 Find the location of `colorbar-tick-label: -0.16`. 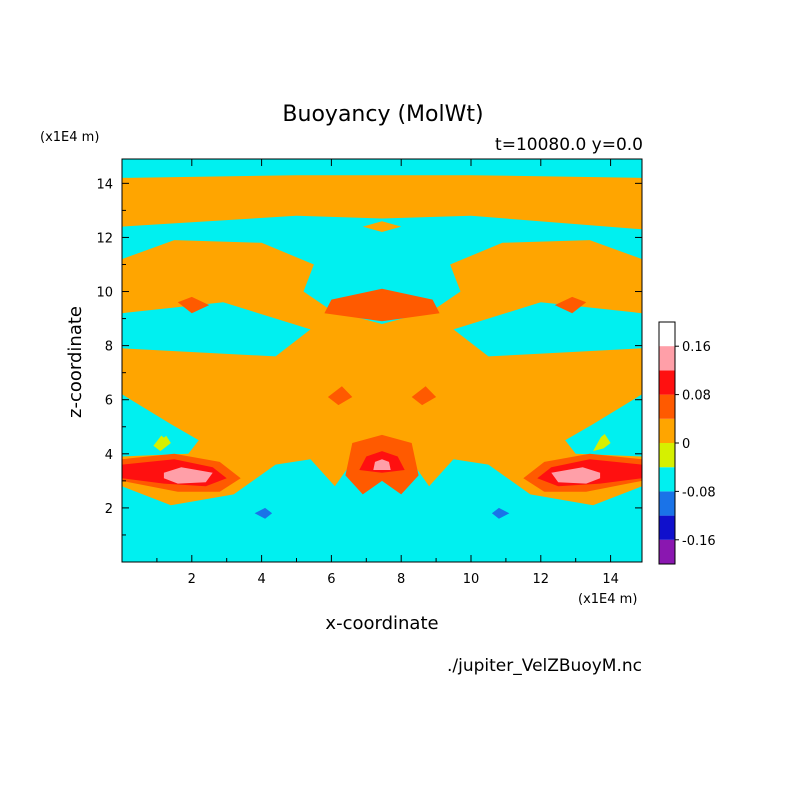

colorbar-tick-label: -0.16 is located at coordinates (699, 541).